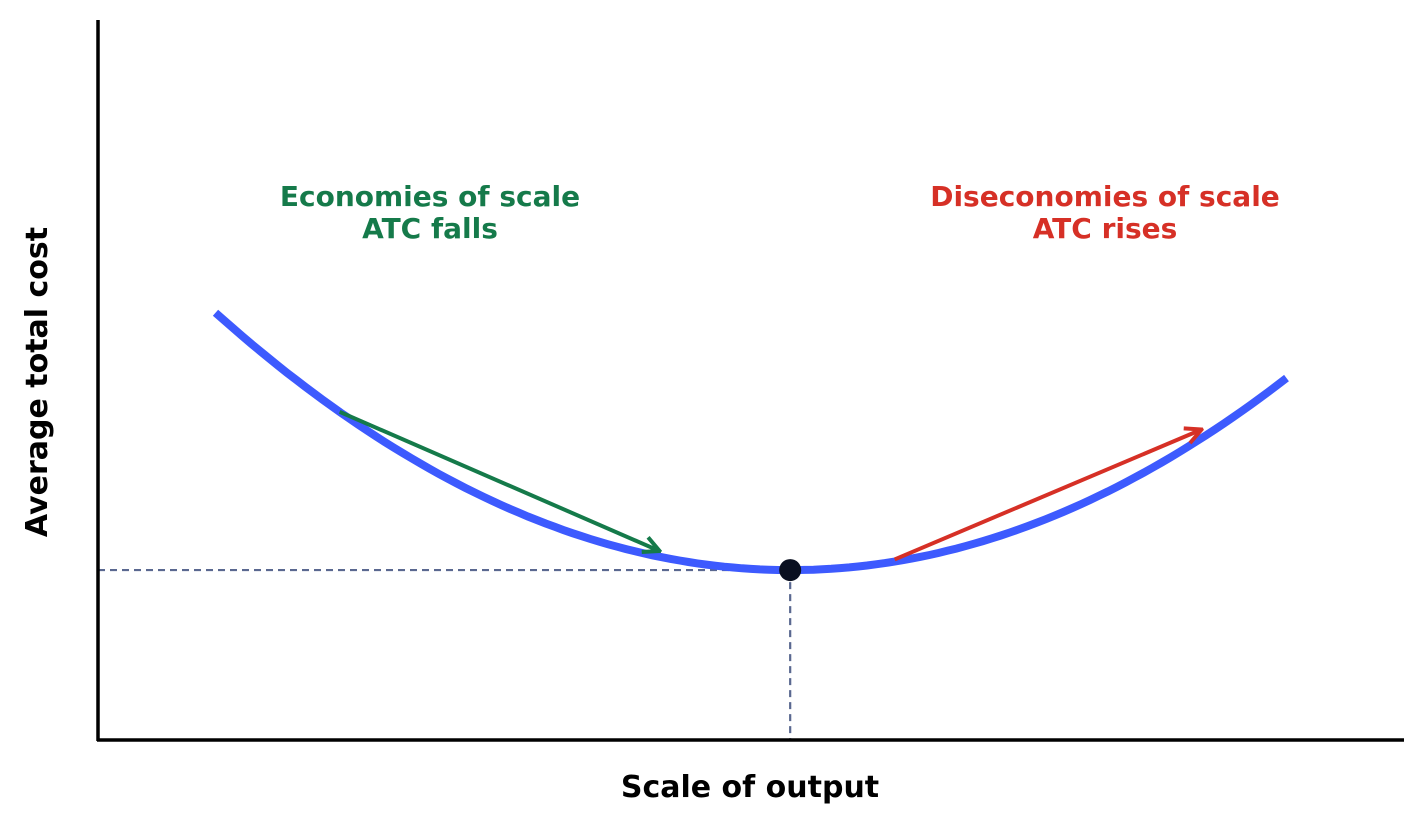  I want to click on y-axis-title: Average total cost, so click(37, 382).